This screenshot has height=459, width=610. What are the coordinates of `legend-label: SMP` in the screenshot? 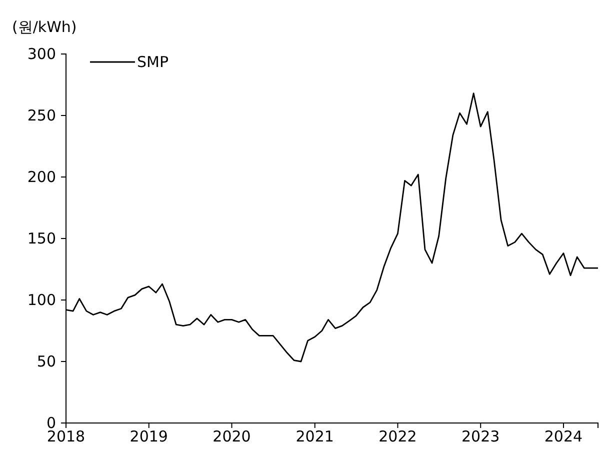 It's located at (153, 62).